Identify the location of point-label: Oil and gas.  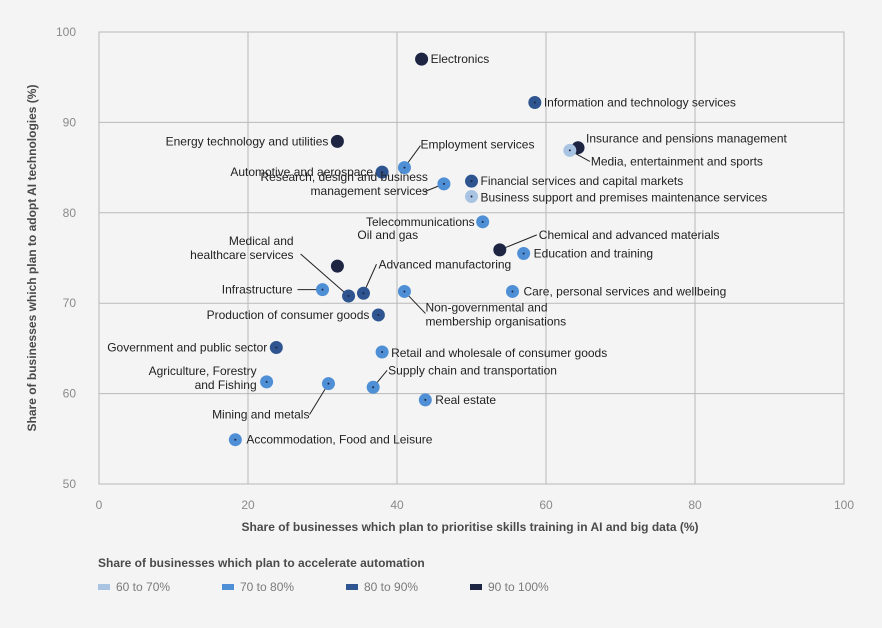
(387, 235).